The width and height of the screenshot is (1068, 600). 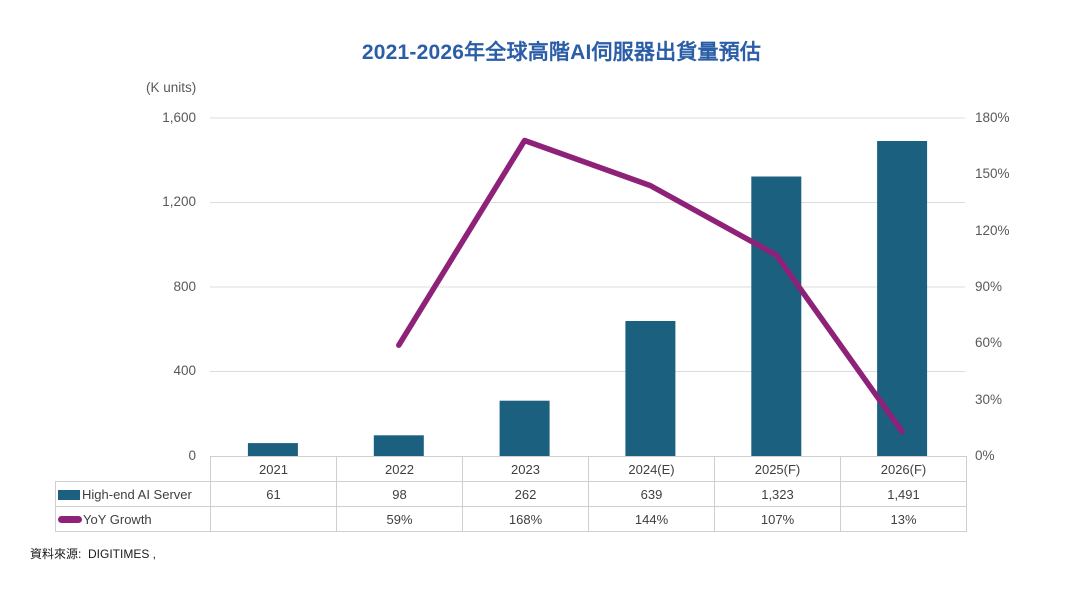 What do you see at coordinates (171, 87) in the screenshot?
I see `left-axis-unit-label: (K units)` at bounding box center [171, 87].